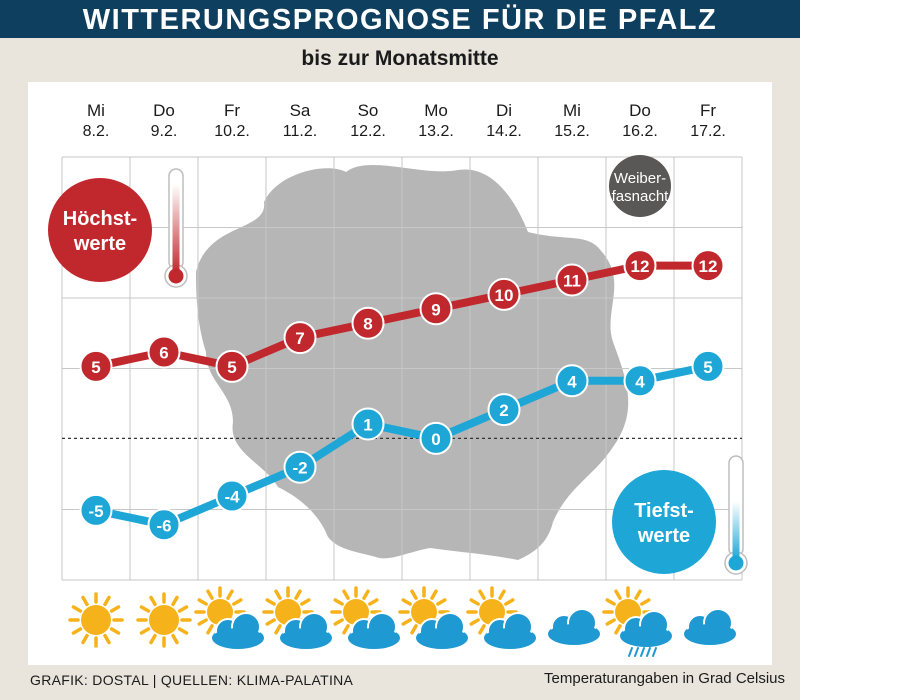  Describe the element at coordinates (232, 131) in the screenshot. I see `day-date-label: 10.2.` at that location.